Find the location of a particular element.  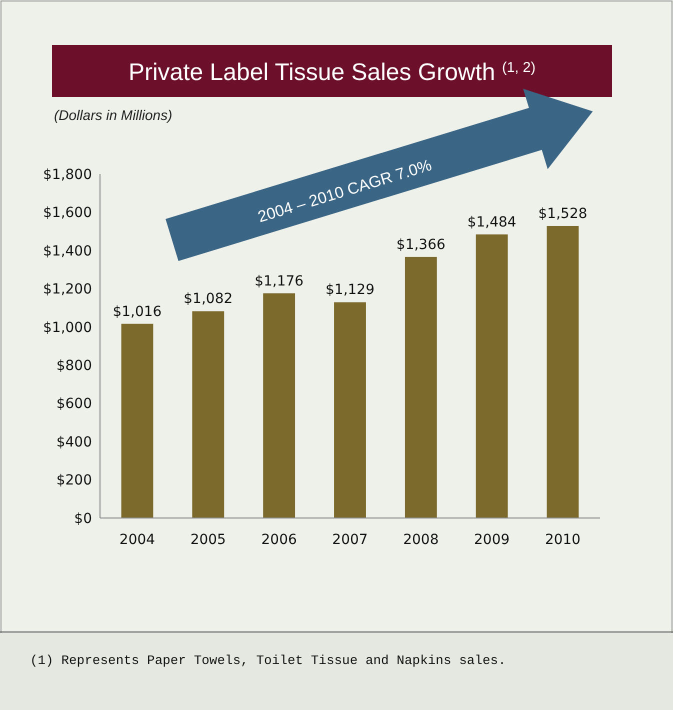

y-tick-label: $1,800 is located at coordinates (67, 174).